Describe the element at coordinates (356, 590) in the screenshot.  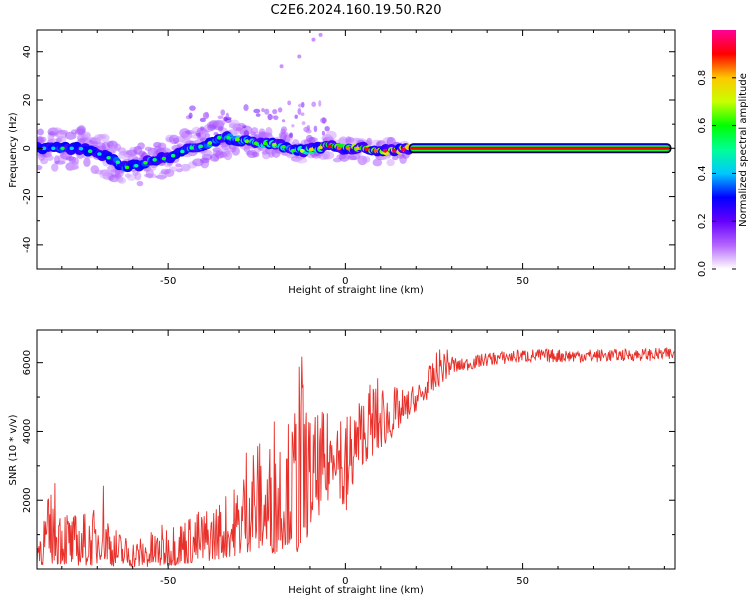
I see `snr-xlabel: Height of straight line (km)` at that location.